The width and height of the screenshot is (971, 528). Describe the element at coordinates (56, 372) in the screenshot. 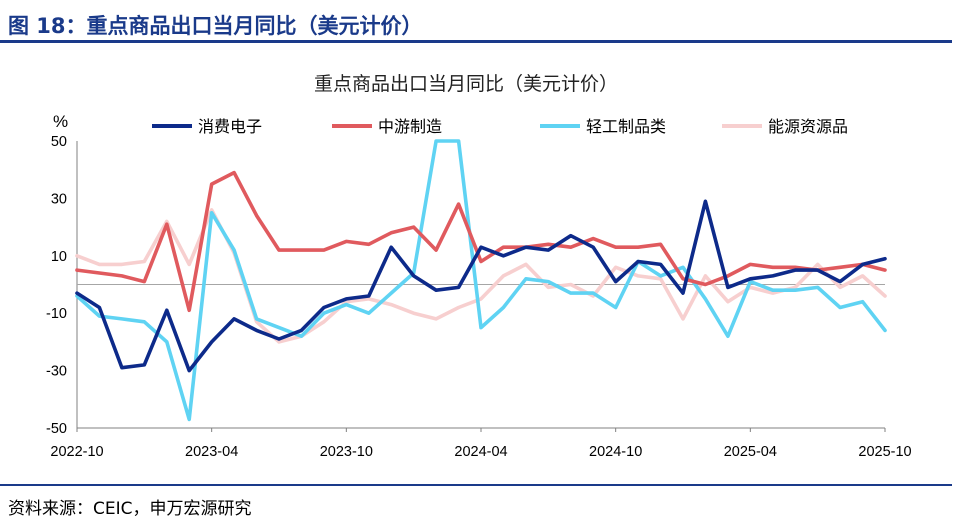

I see `y-tick-label: -30` at that location.